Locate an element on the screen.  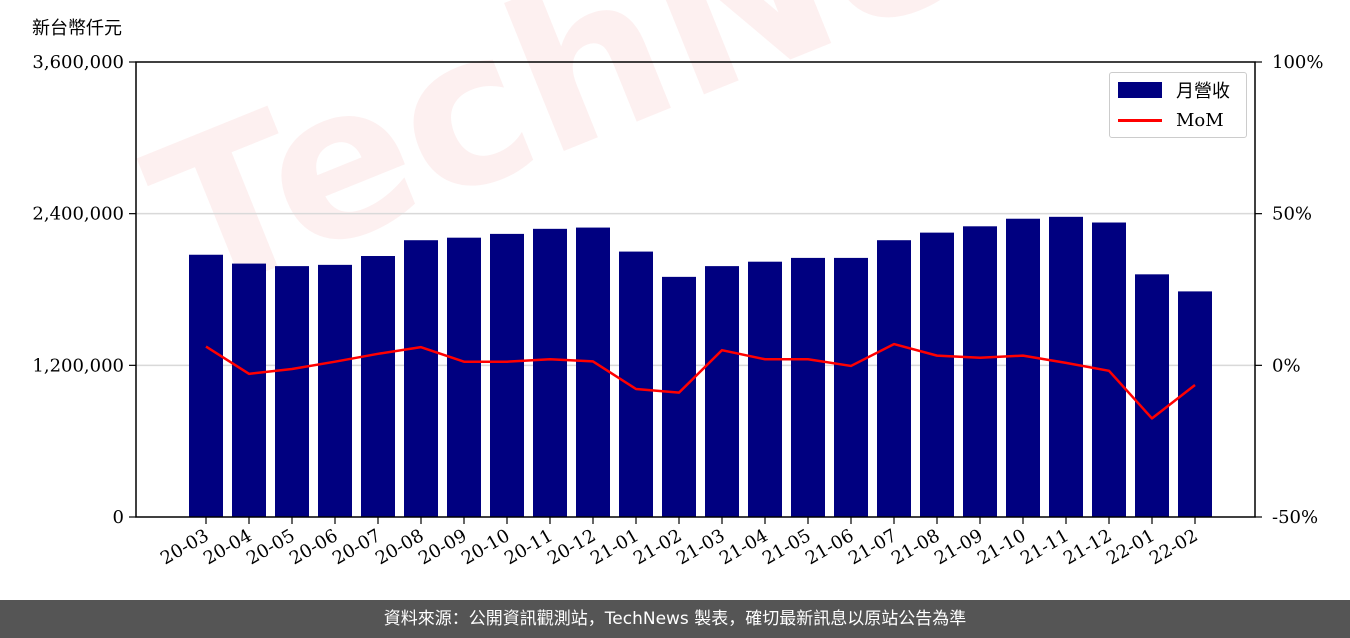
x-tick-label-21-01: 21-01 is located at coordinates (614, 547).